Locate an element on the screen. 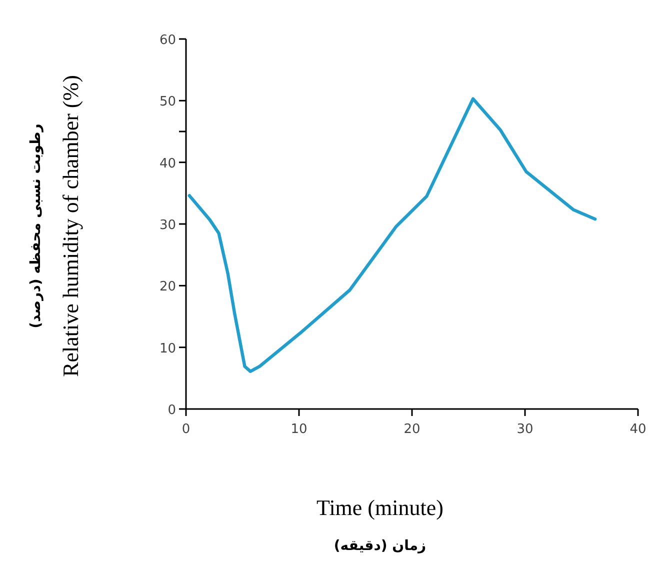  x-tick-label: 10 is located at coordinates (299, 429).